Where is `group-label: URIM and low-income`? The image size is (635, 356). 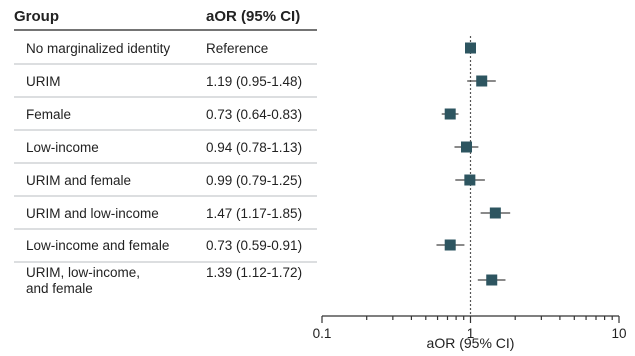 group-label: URIM and low-income is located at coordinates (92, 213).